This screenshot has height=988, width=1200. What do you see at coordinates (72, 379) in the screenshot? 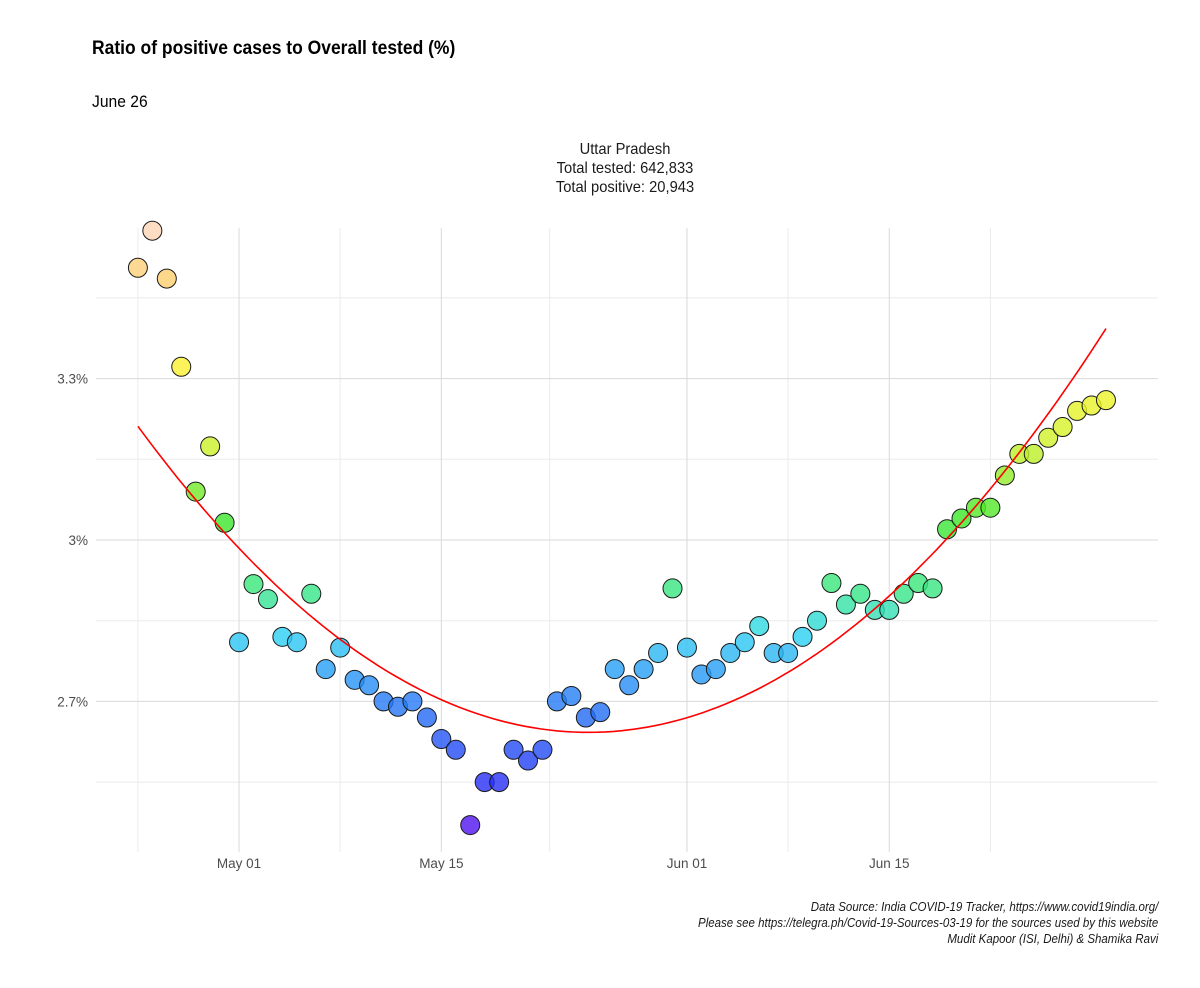
I see `y-tick-label: 3.3%` at bounding box center [72, 379].